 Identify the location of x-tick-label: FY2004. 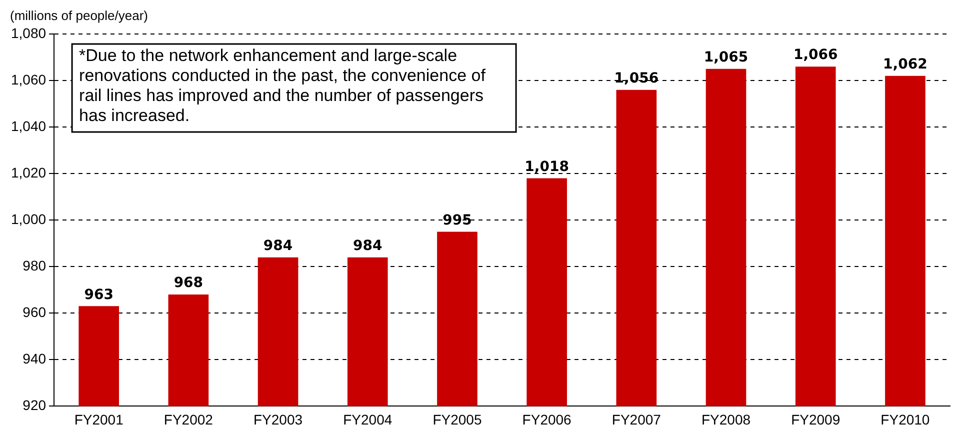
(367, 419).